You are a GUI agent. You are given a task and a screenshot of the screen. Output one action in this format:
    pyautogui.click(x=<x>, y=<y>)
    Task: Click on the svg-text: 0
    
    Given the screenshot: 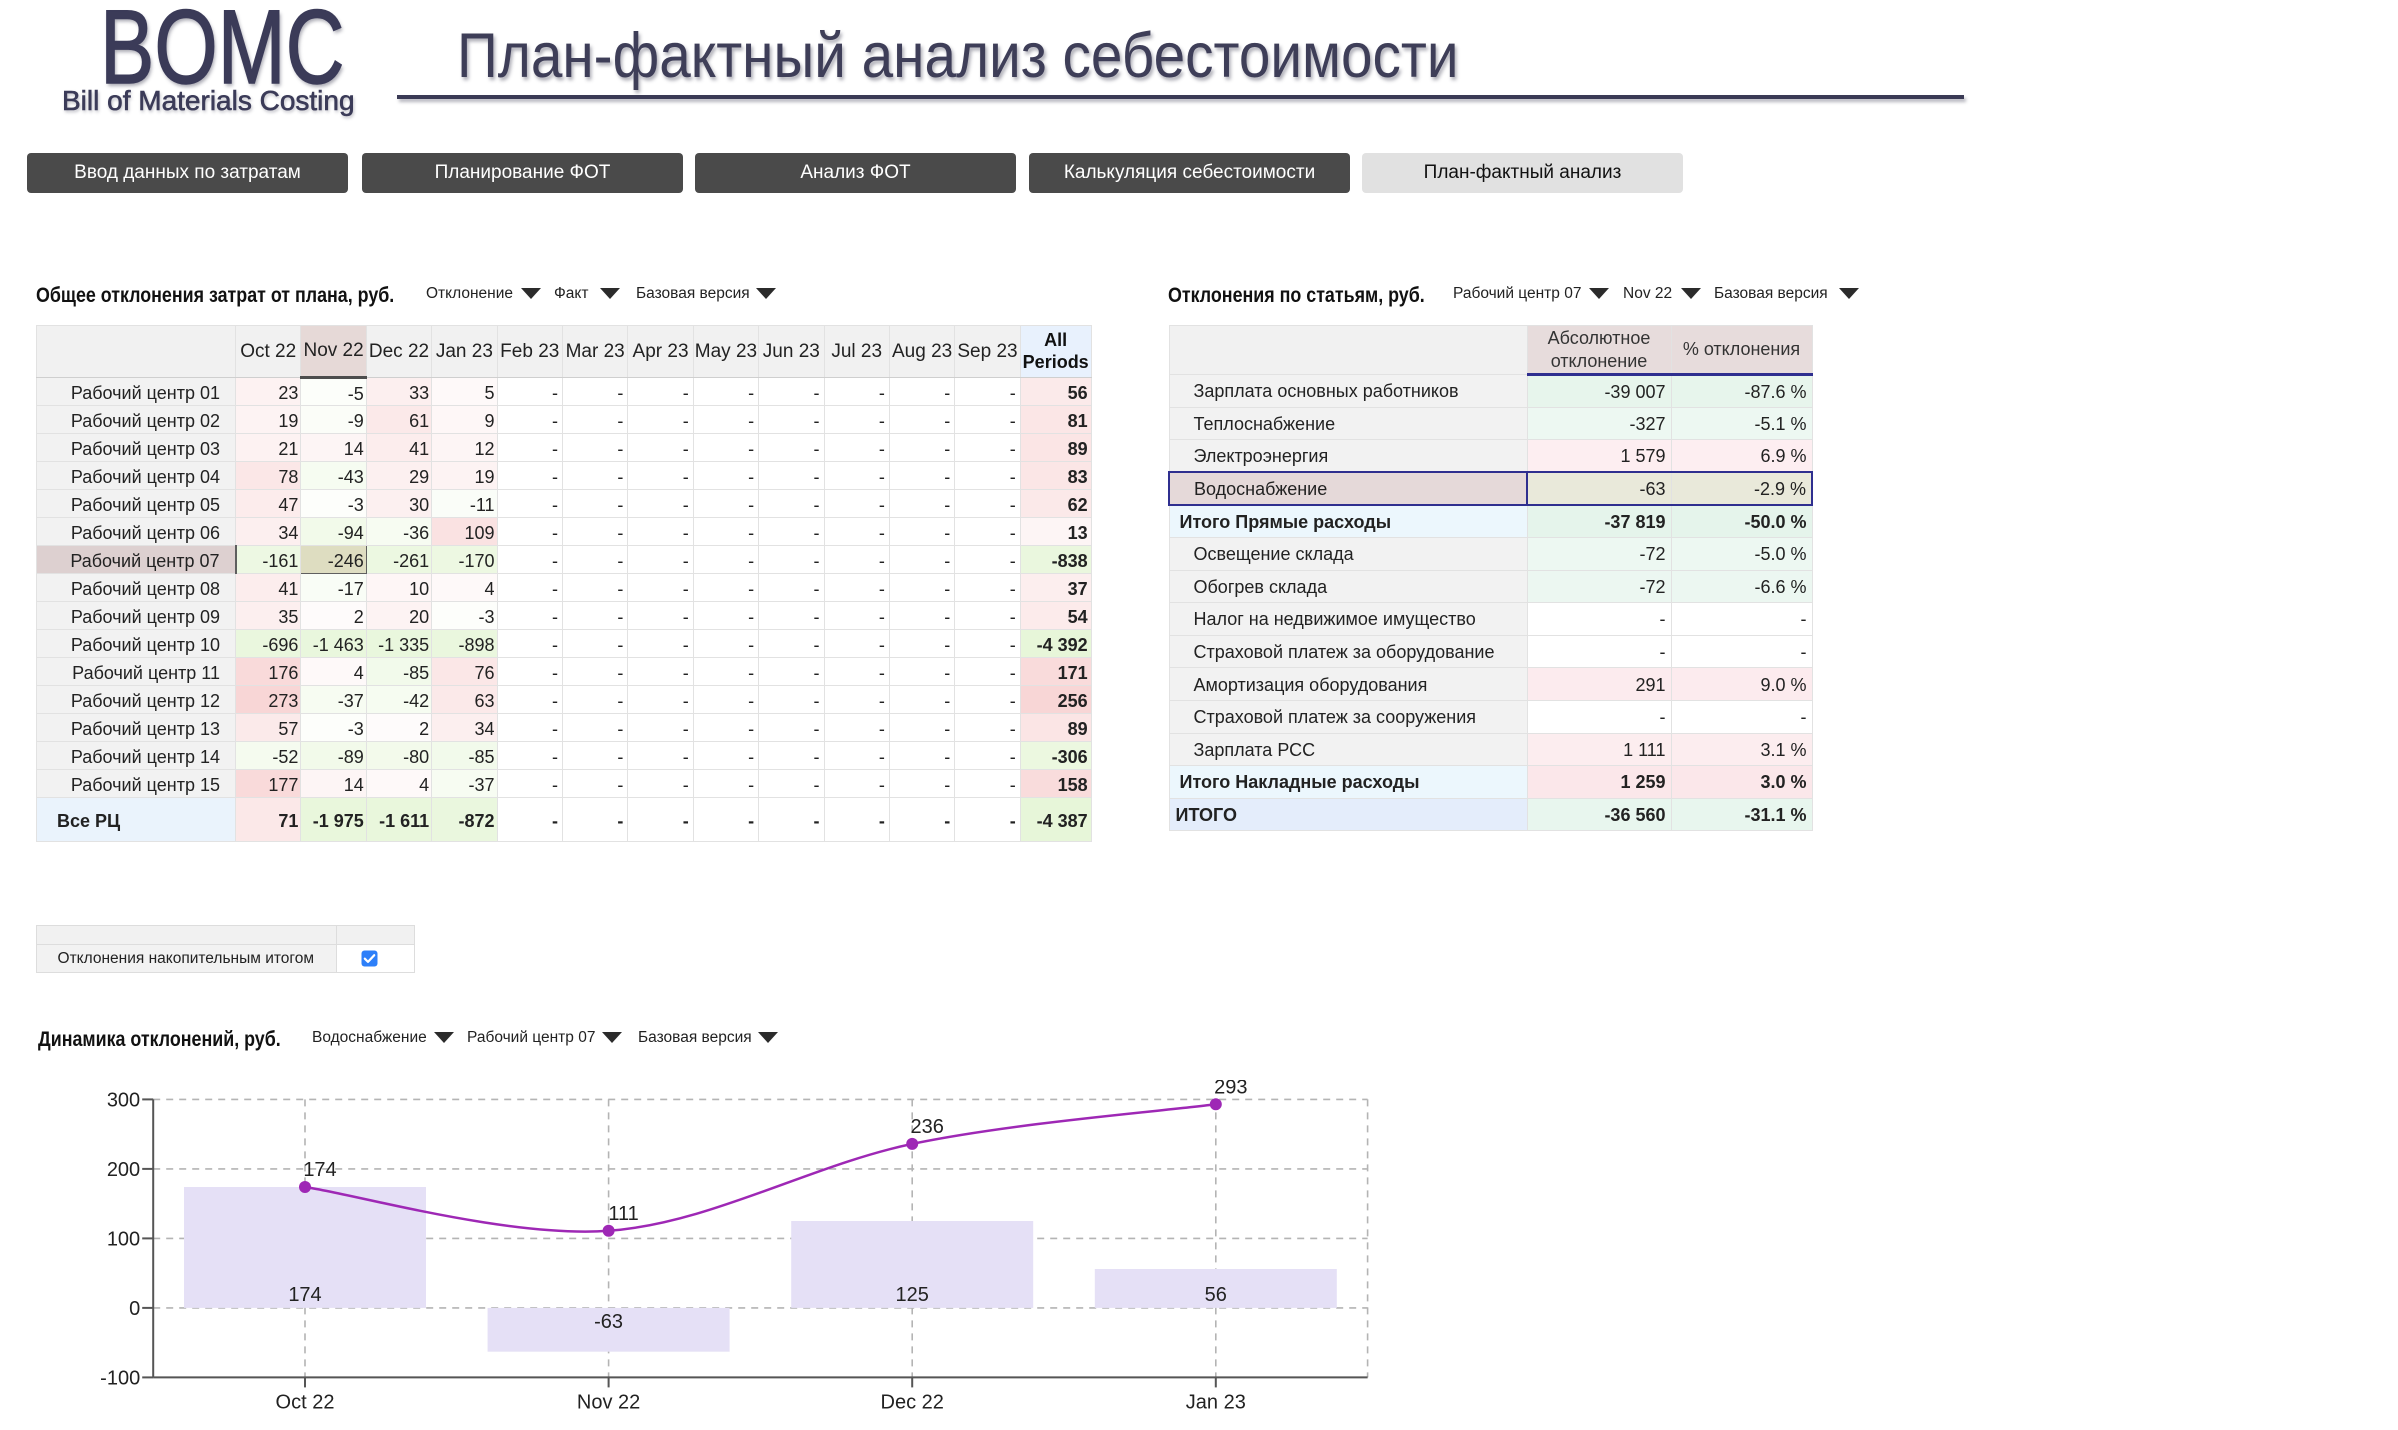 What is the action you would take?
    pyautogui.click(x=134, y=1309)
    